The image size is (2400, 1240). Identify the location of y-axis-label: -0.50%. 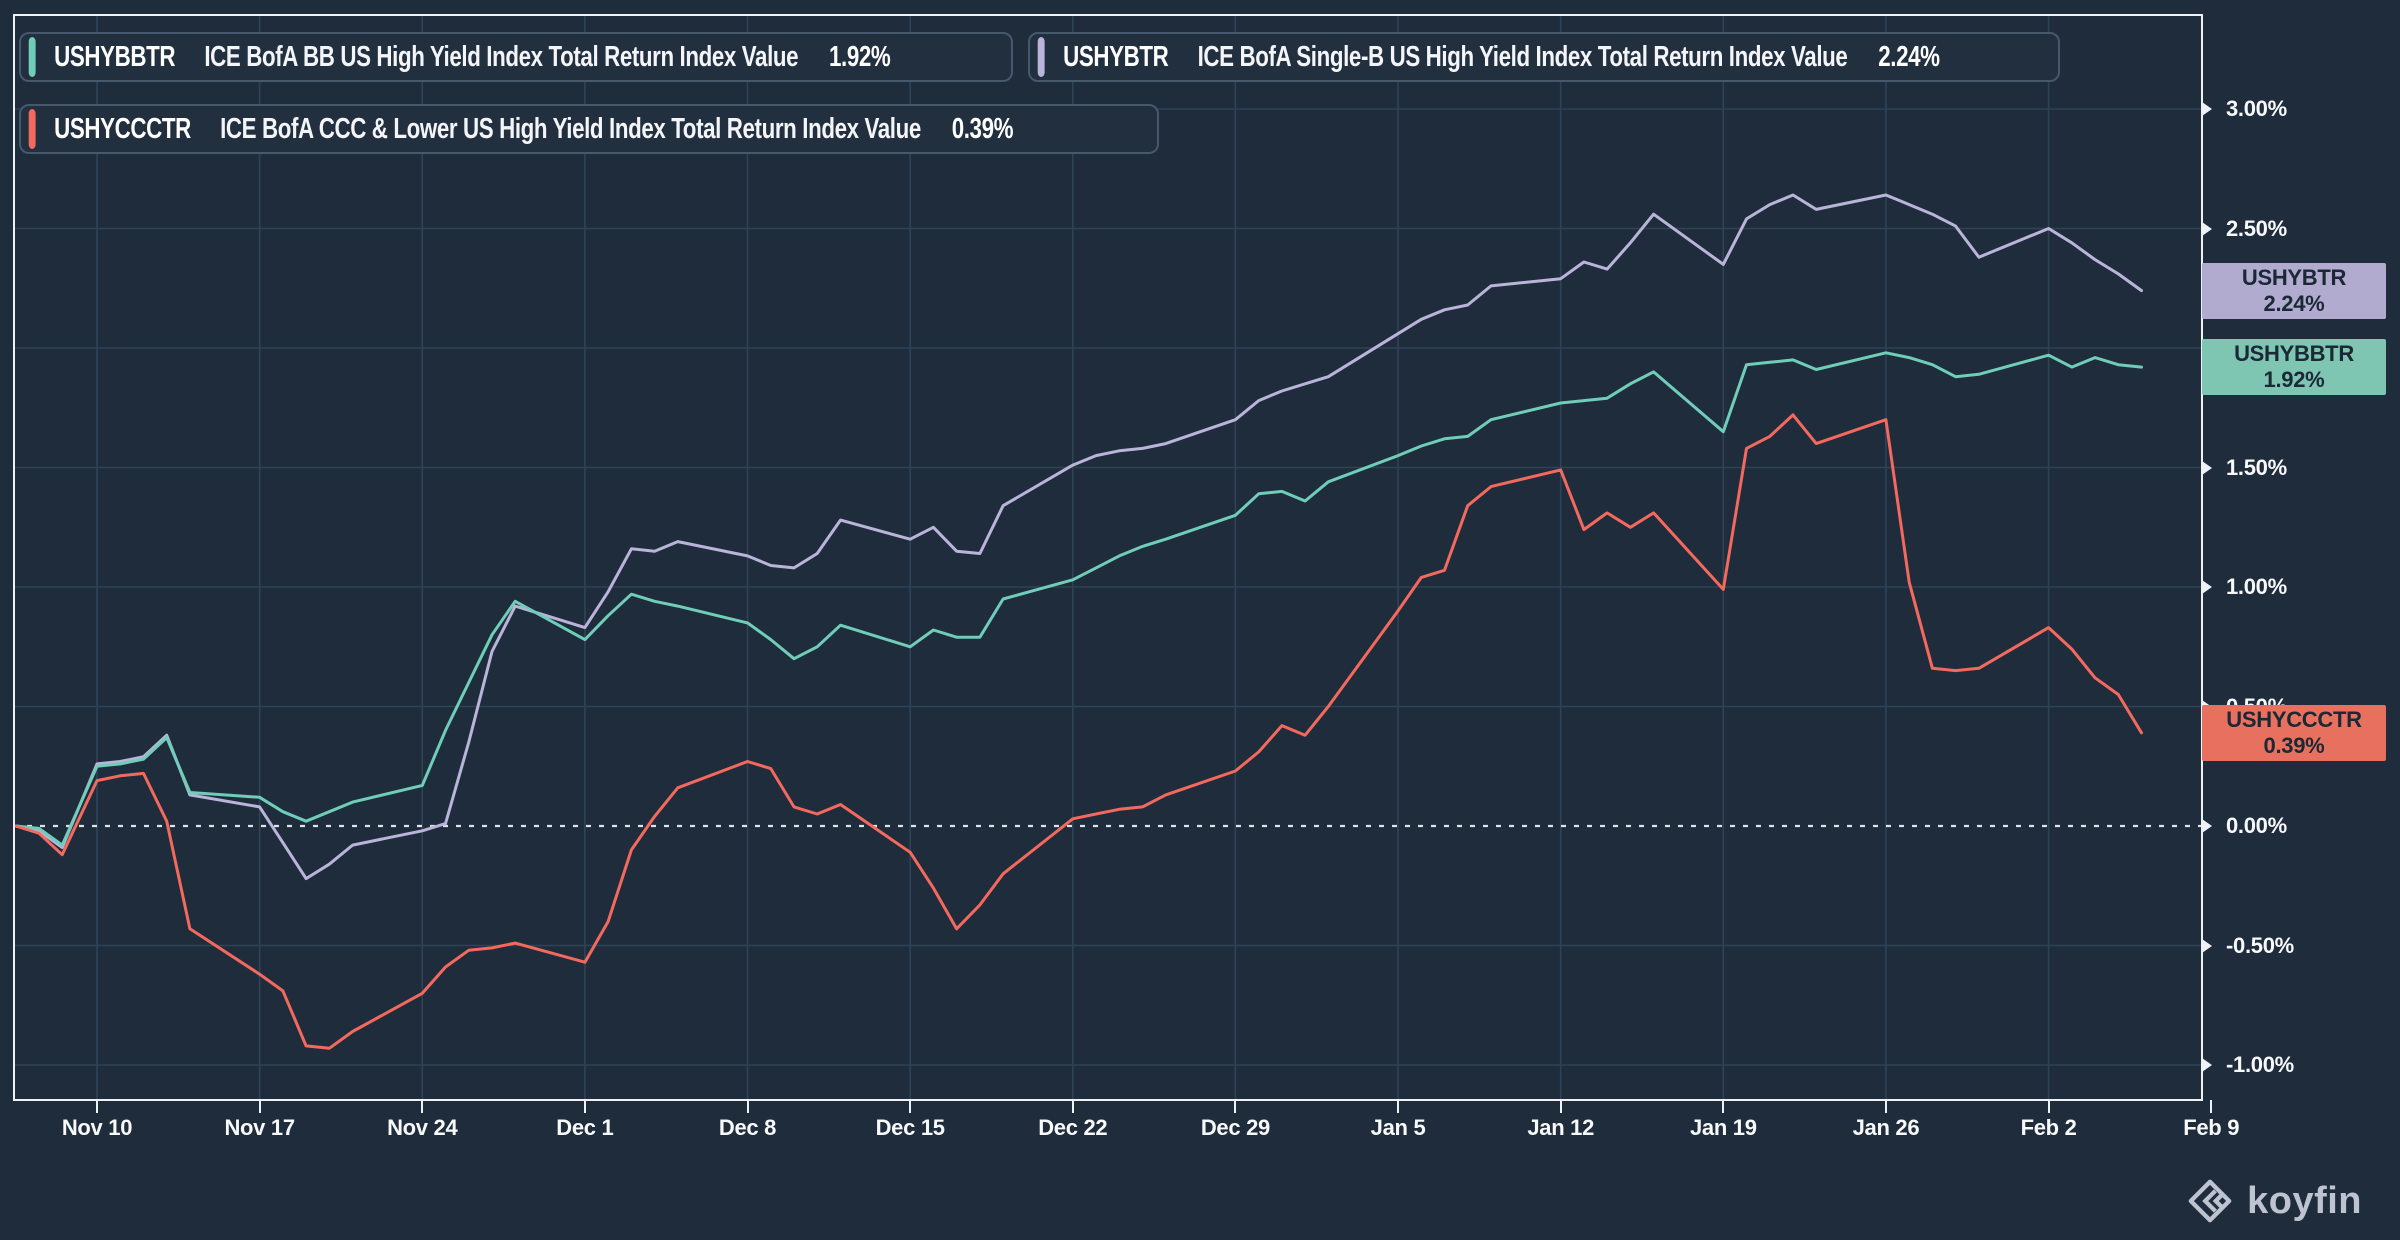
(2260, 945).